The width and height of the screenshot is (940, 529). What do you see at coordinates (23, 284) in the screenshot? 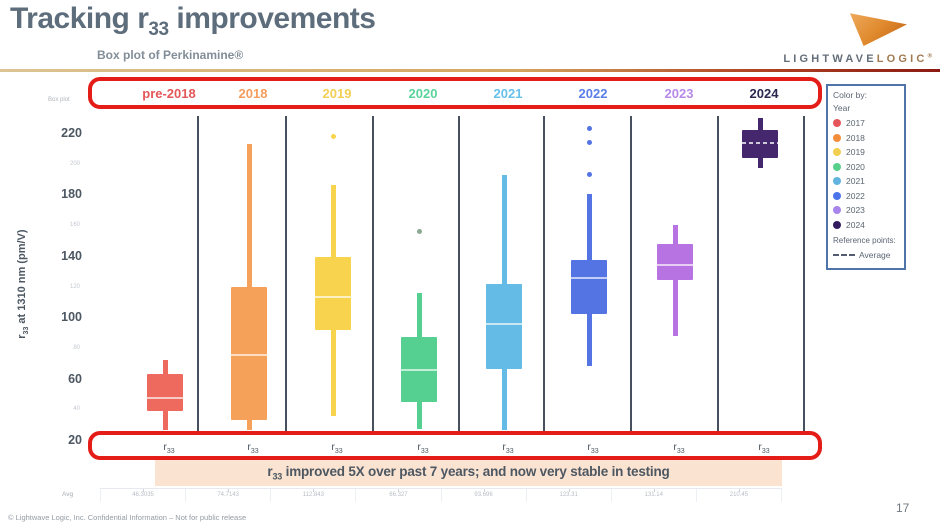
I see `y-axis-title: r33 at 1310 nm (pm/V)` at bounding box center [23, 284].